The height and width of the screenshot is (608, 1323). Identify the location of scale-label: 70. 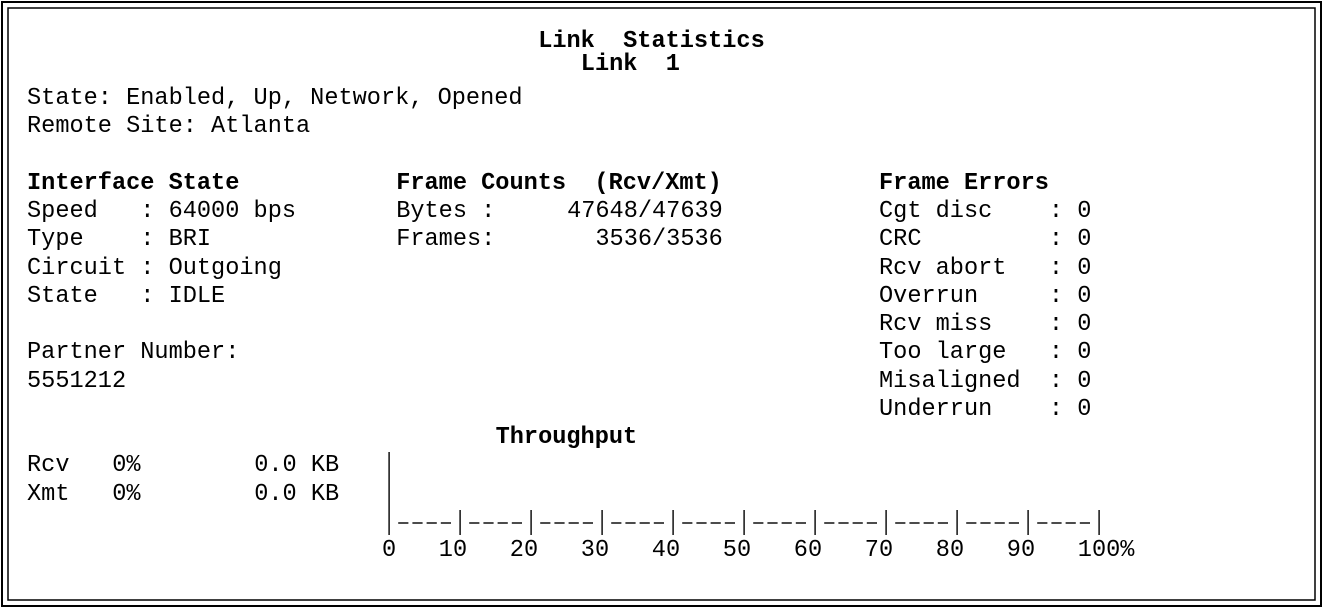
(879, 550).